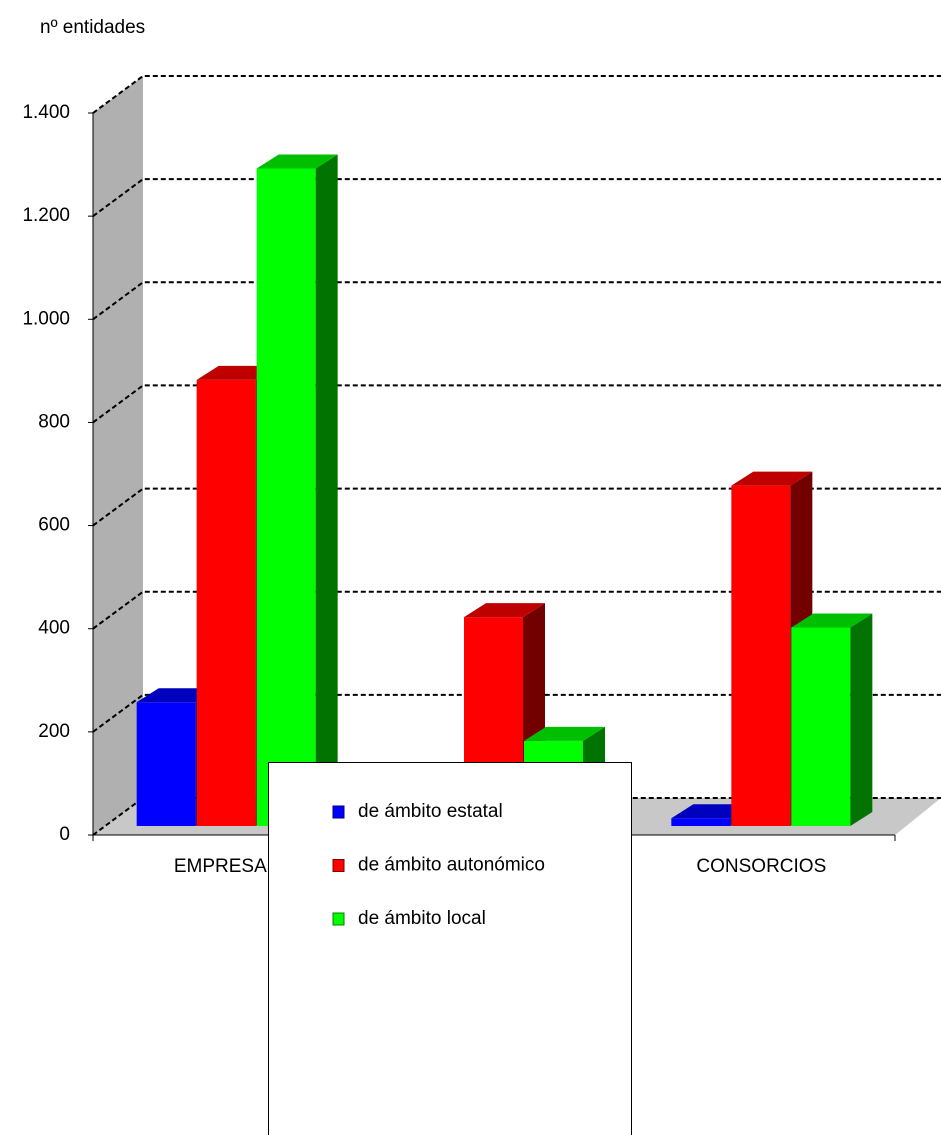 The image size is (941, 1135). I want to click on legend-box, so click(450, 948).